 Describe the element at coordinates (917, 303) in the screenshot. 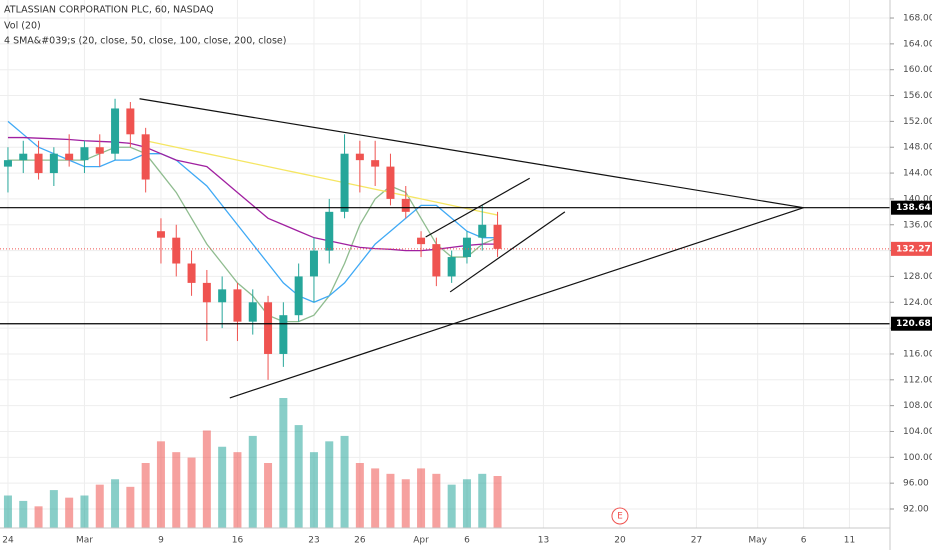

I see `y-tick-label: 124.00` at that location.